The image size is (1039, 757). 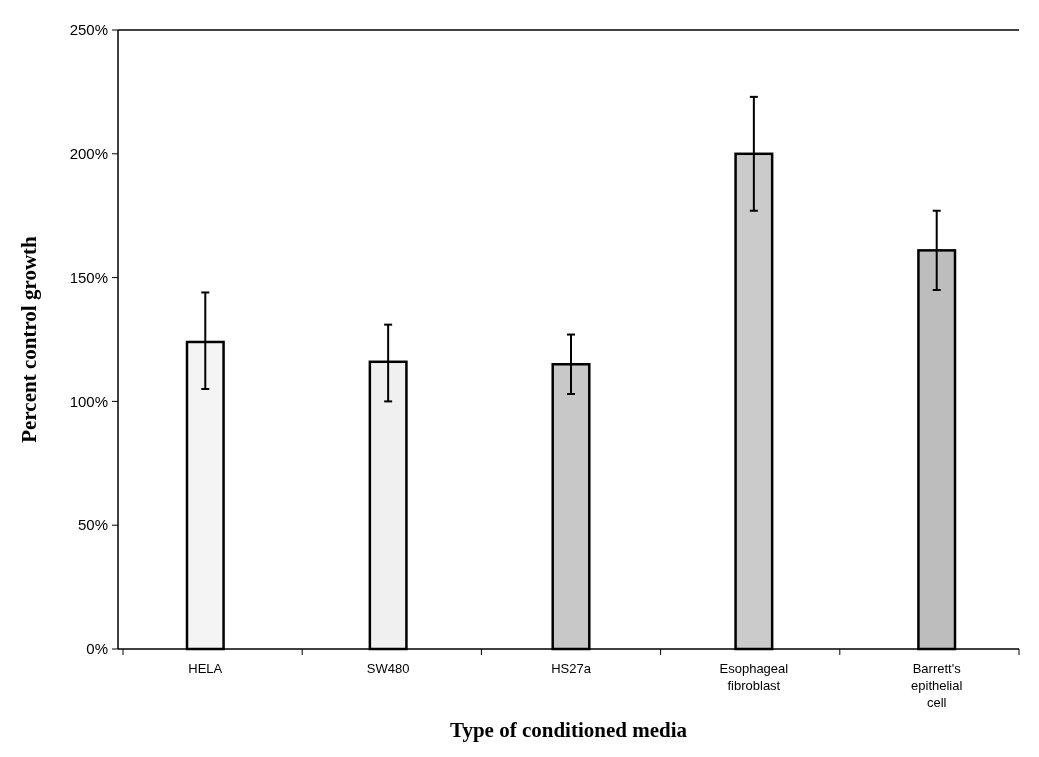 What do you see at coordinates (88, 401) in the screenshot?
I see `y-tick-label: 100%` at bounding box center [88, 401].